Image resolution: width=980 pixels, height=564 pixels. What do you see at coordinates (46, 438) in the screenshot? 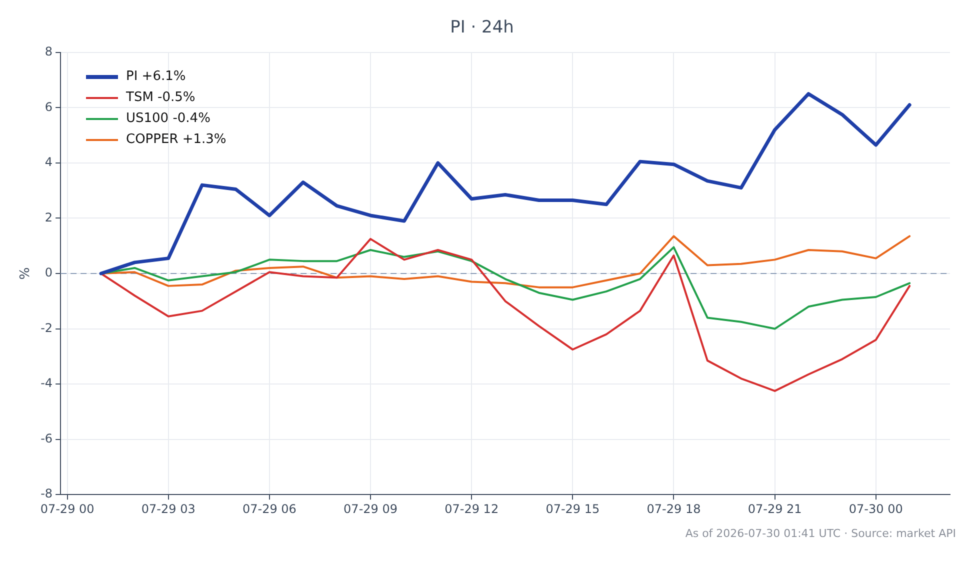
I see `y-tick-label: -6` at bounding box center [46, 438].